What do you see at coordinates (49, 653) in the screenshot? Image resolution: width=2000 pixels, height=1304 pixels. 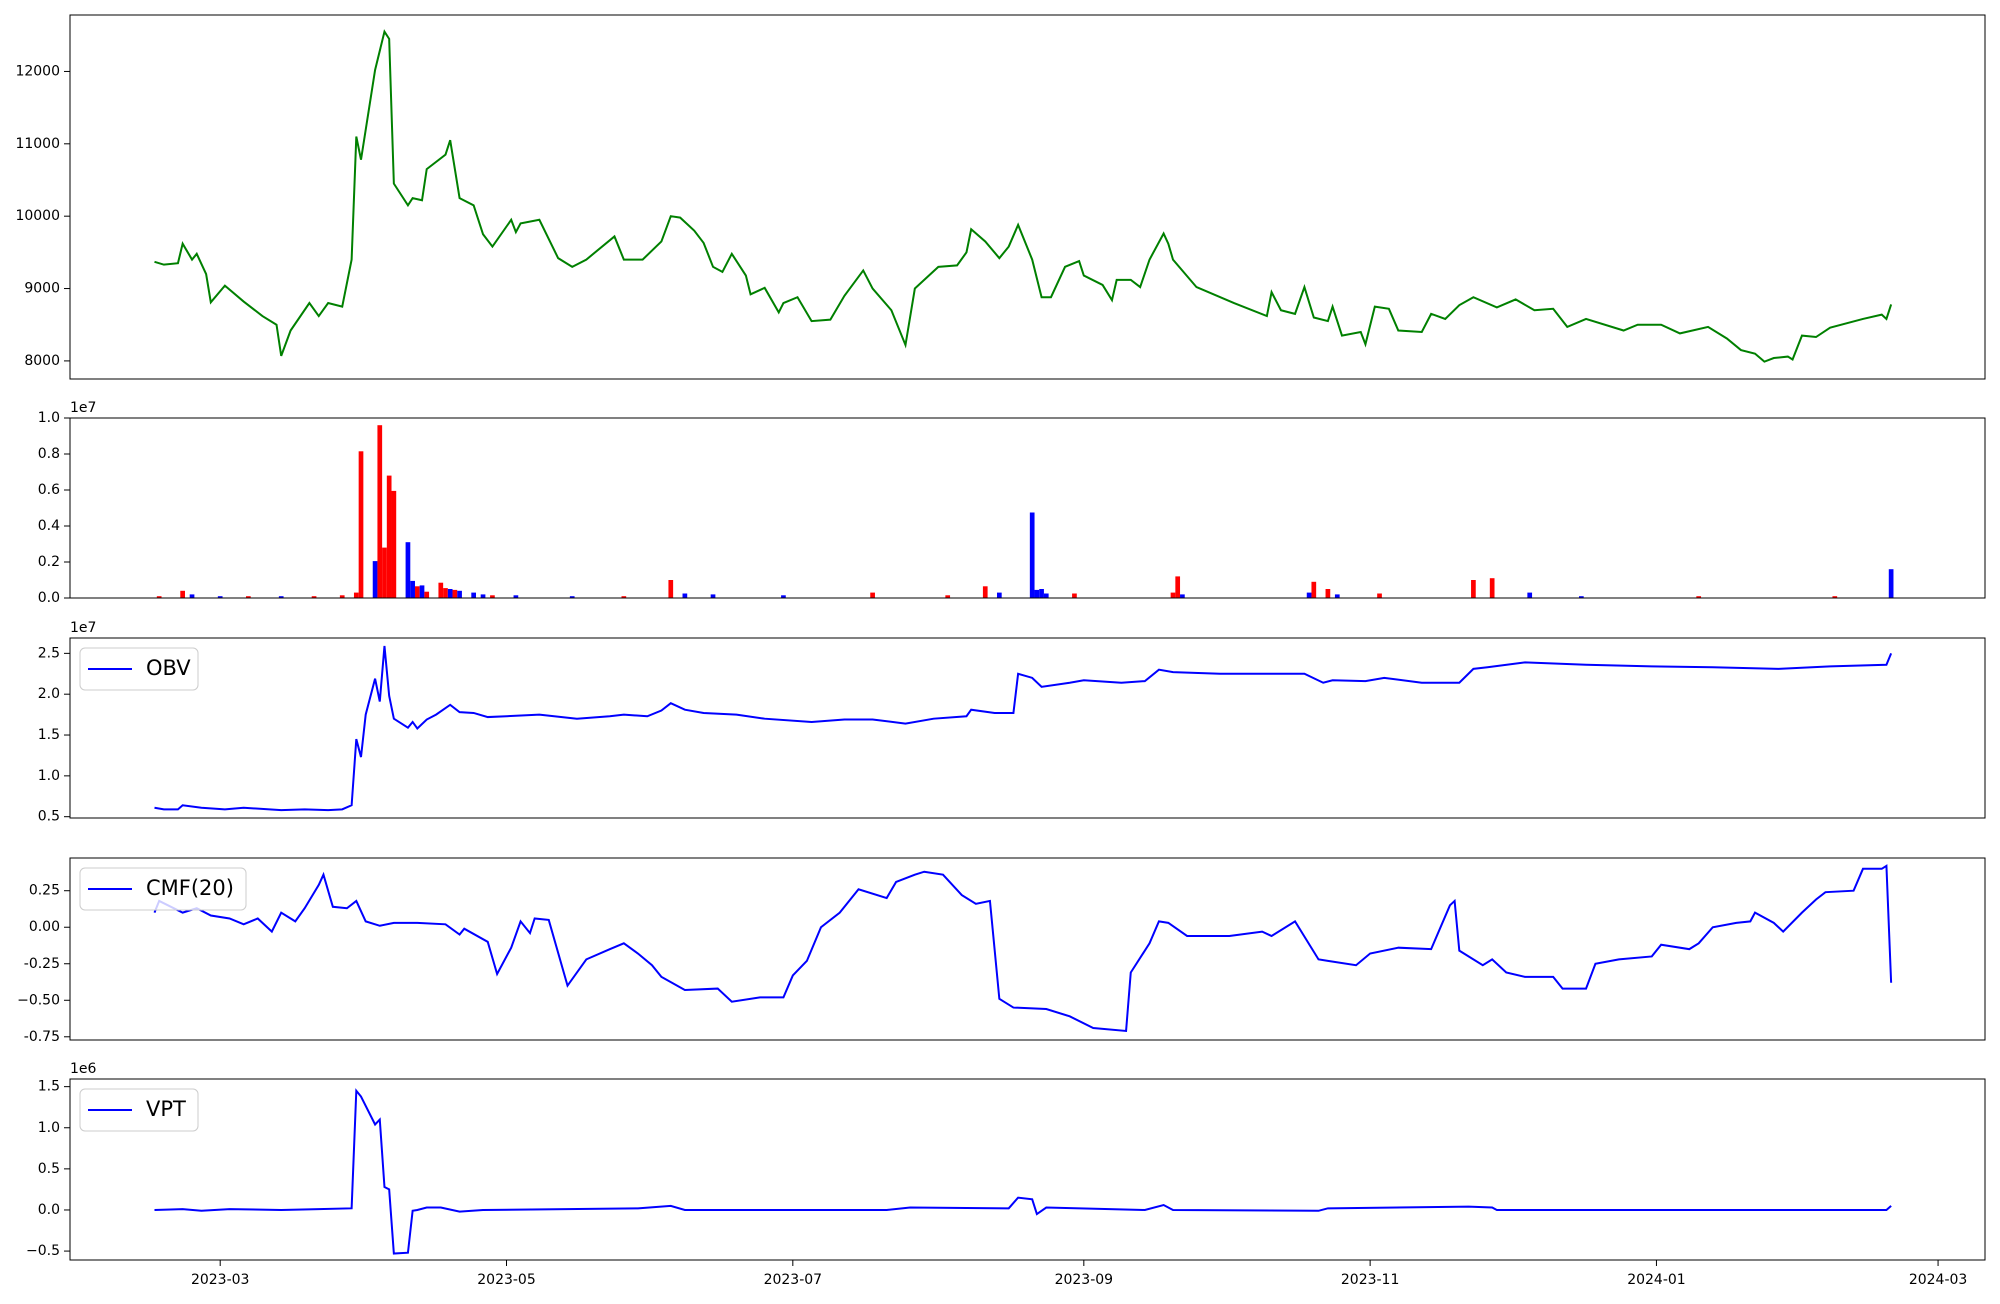 I see `y-tick-label: 2.5` at bounding box center [49, 653].